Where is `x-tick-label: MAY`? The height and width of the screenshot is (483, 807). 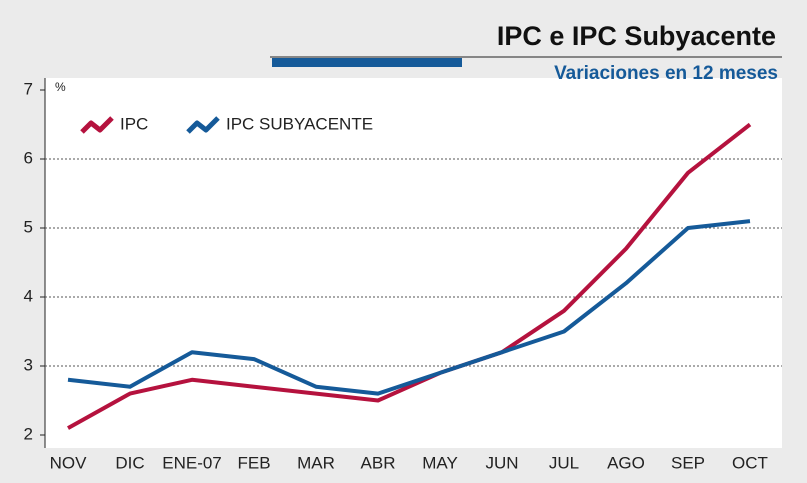 x-tick-label: MAY is located at coordinates (440, 462).